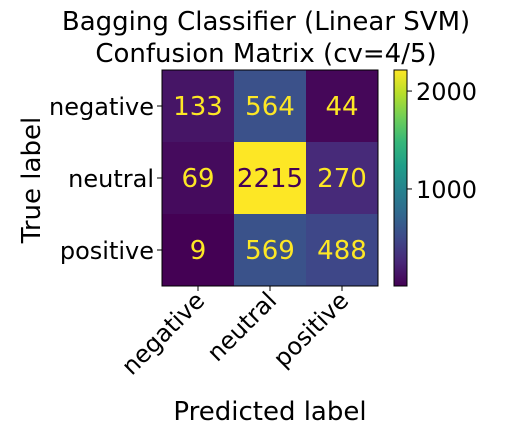  I want to click on x-axis-label: Predicted label, so click(269, 412).